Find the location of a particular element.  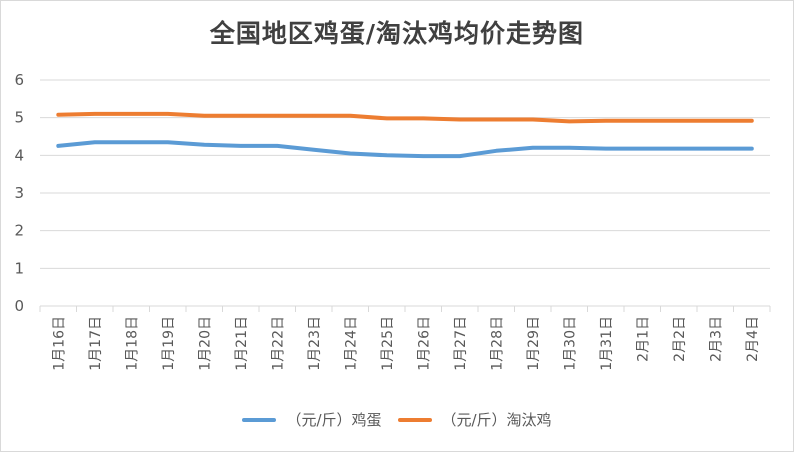

y-tick-label: 3 is located at coordinates (19, 193).